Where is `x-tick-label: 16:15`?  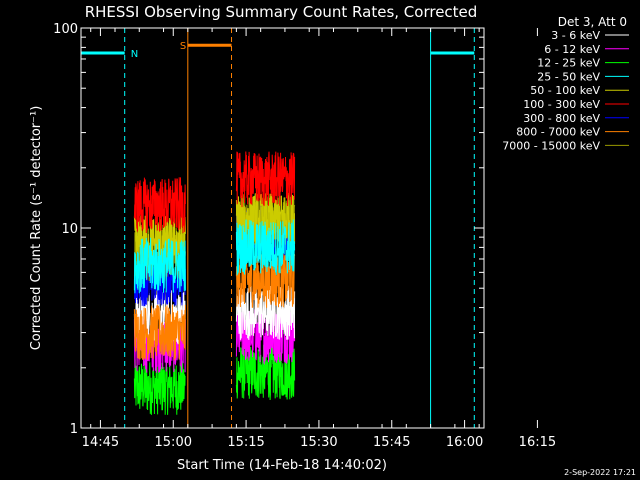 x-tick-label: 16:15 is located at coordinates (537, 442).